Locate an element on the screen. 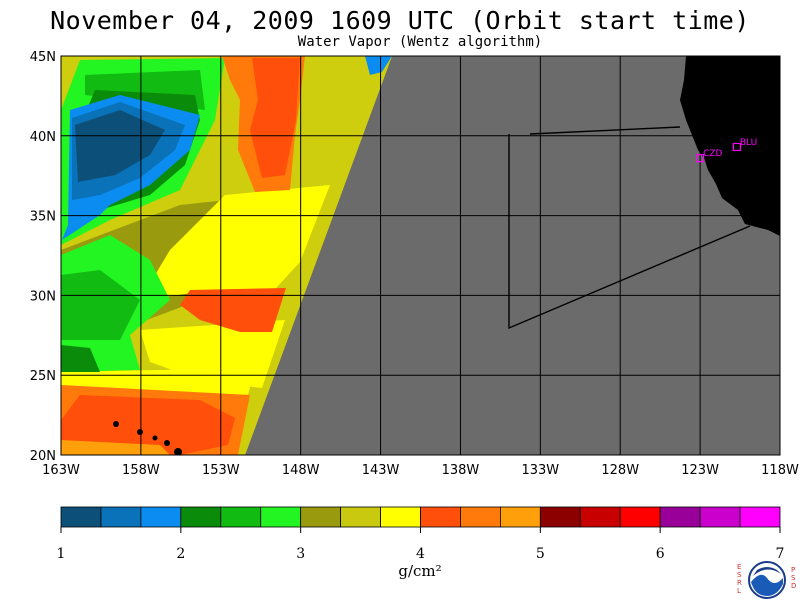  longitude-label: 148W is located at coordinates (301, 470).